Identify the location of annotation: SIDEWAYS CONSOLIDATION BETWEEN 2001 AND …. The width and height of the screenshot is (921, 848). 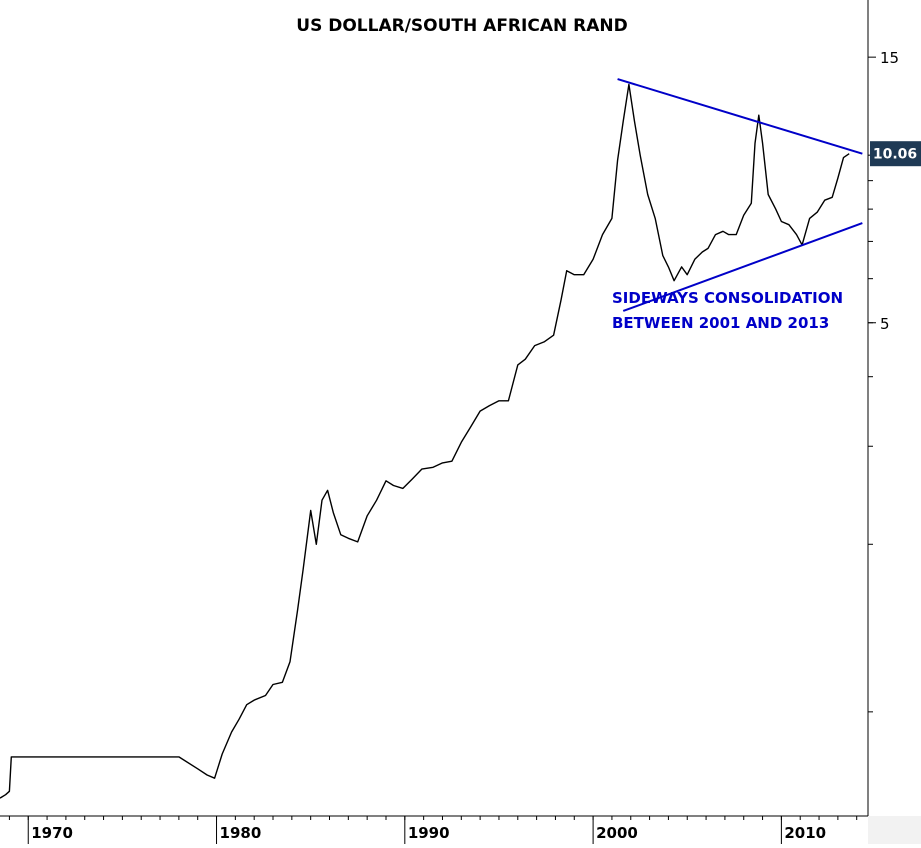
(727, 310).